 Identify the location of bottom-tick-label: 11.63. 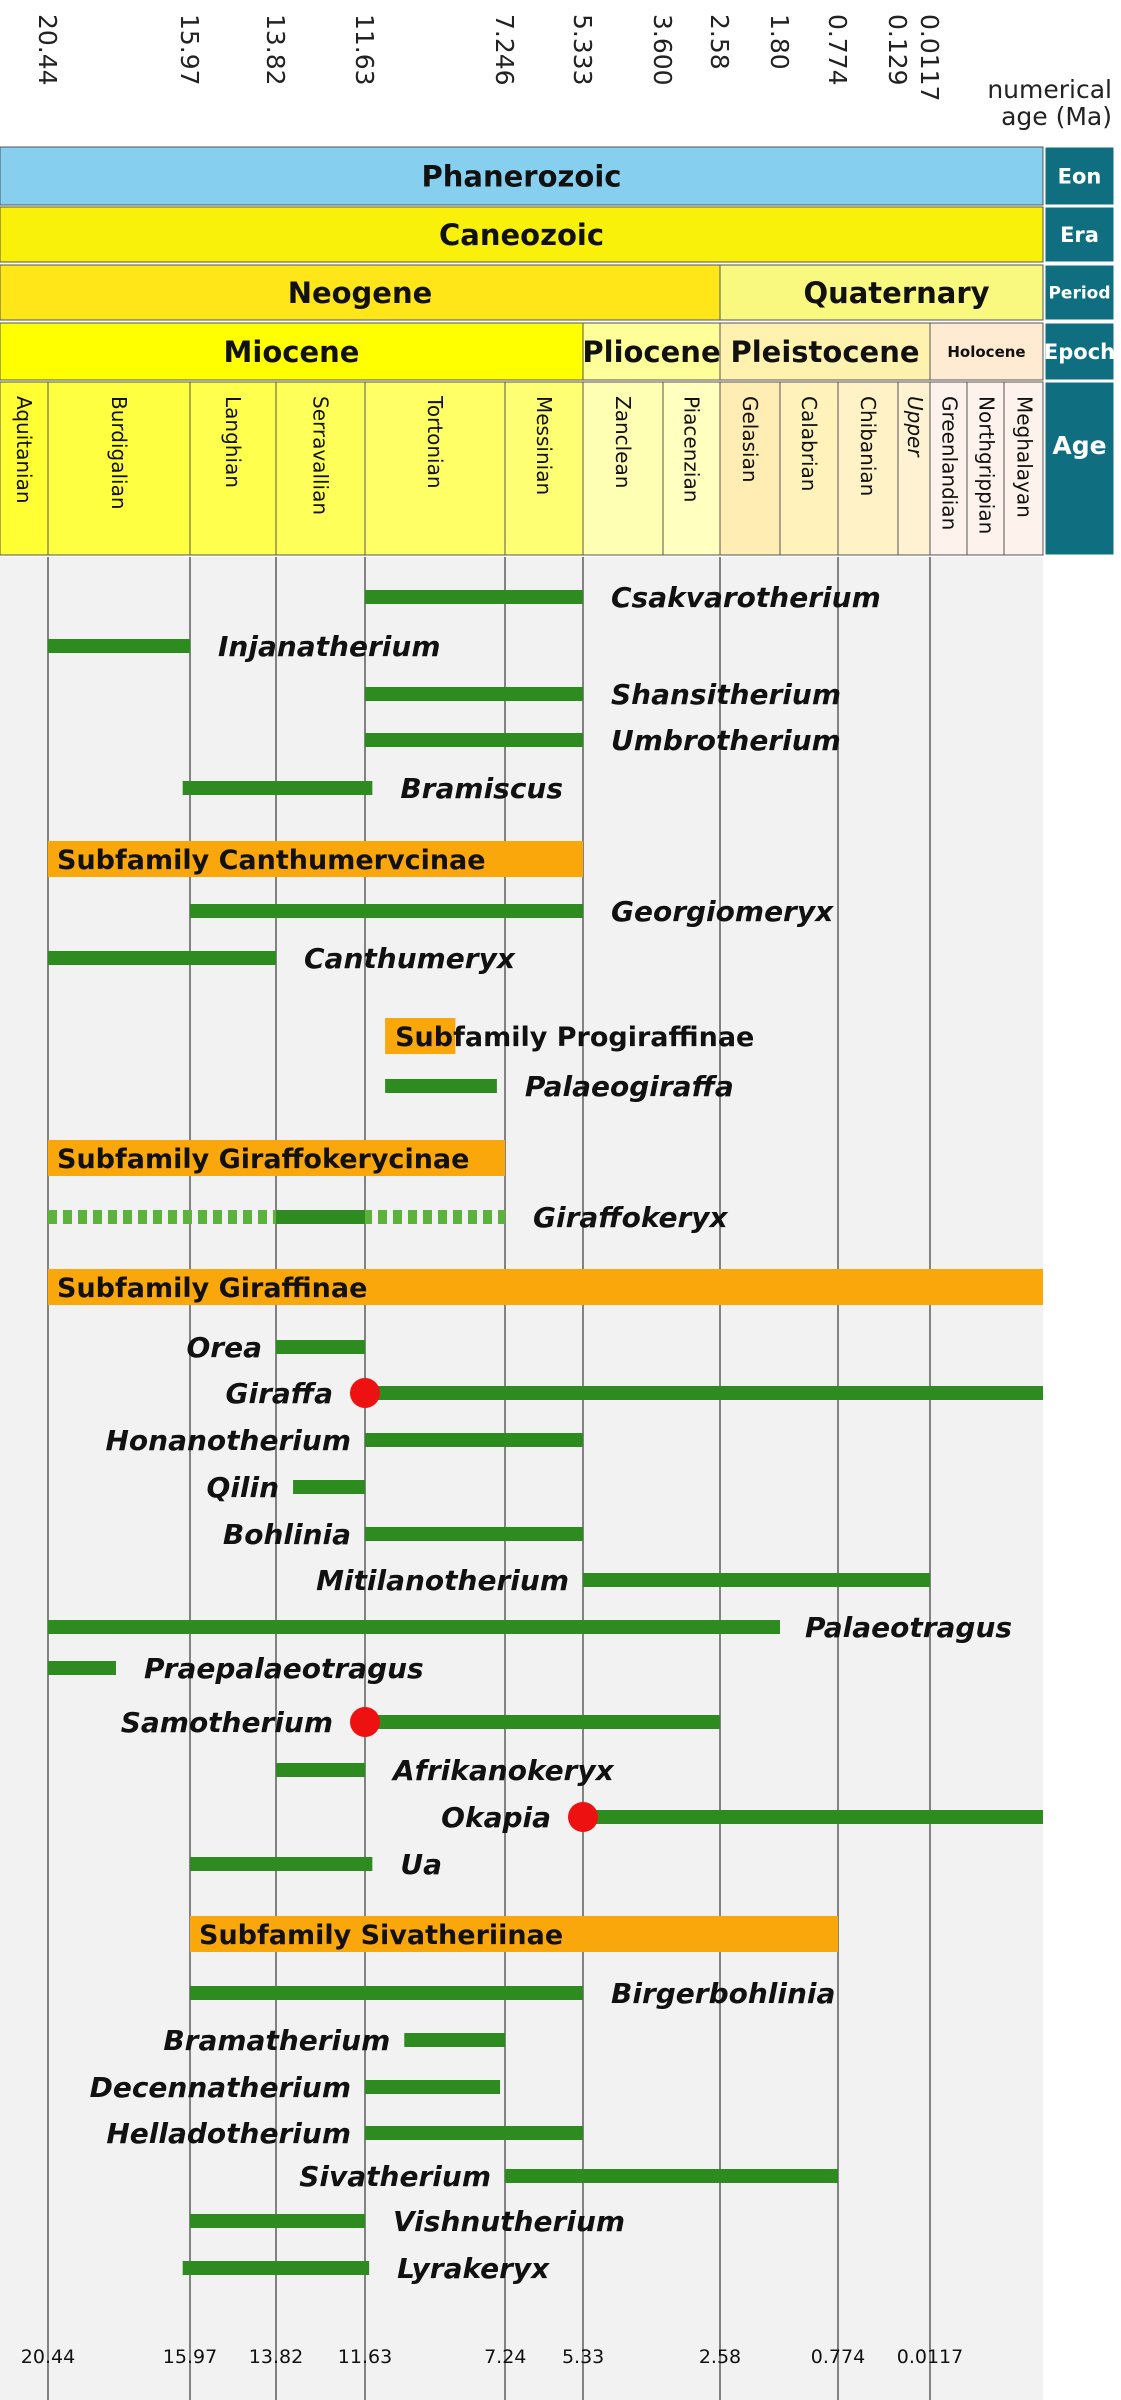
(365, 2357).